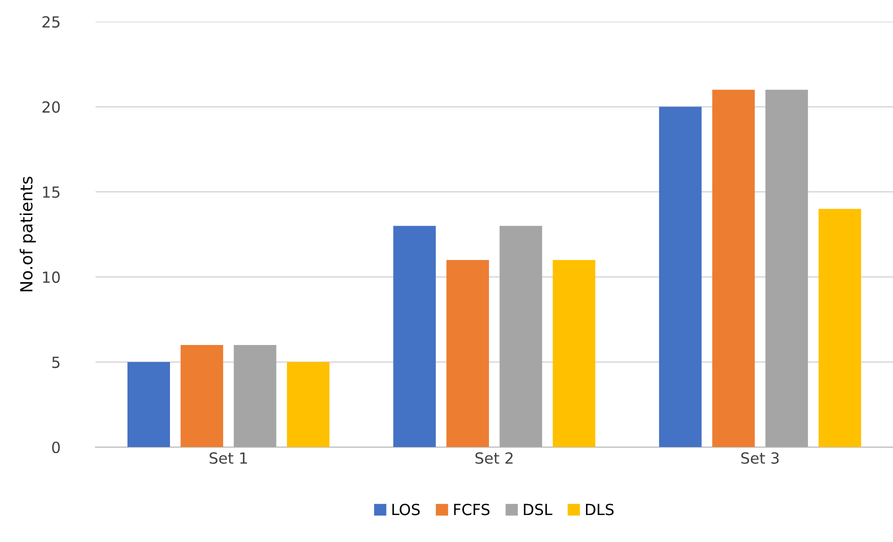  What do you see at coordinates (494, 458) in the screenshot?
I see `x-tick-label: Set 2` at bounding box center [494, 458].